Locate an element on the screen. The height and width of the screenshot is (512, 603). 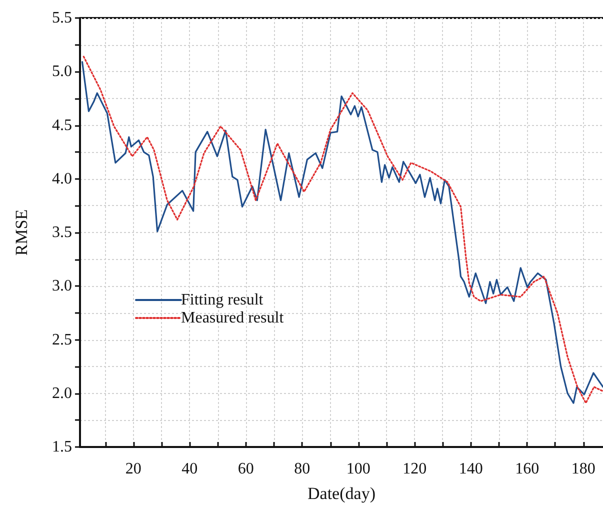
x-tick-label: 160 is located at coordinates (527, 469).